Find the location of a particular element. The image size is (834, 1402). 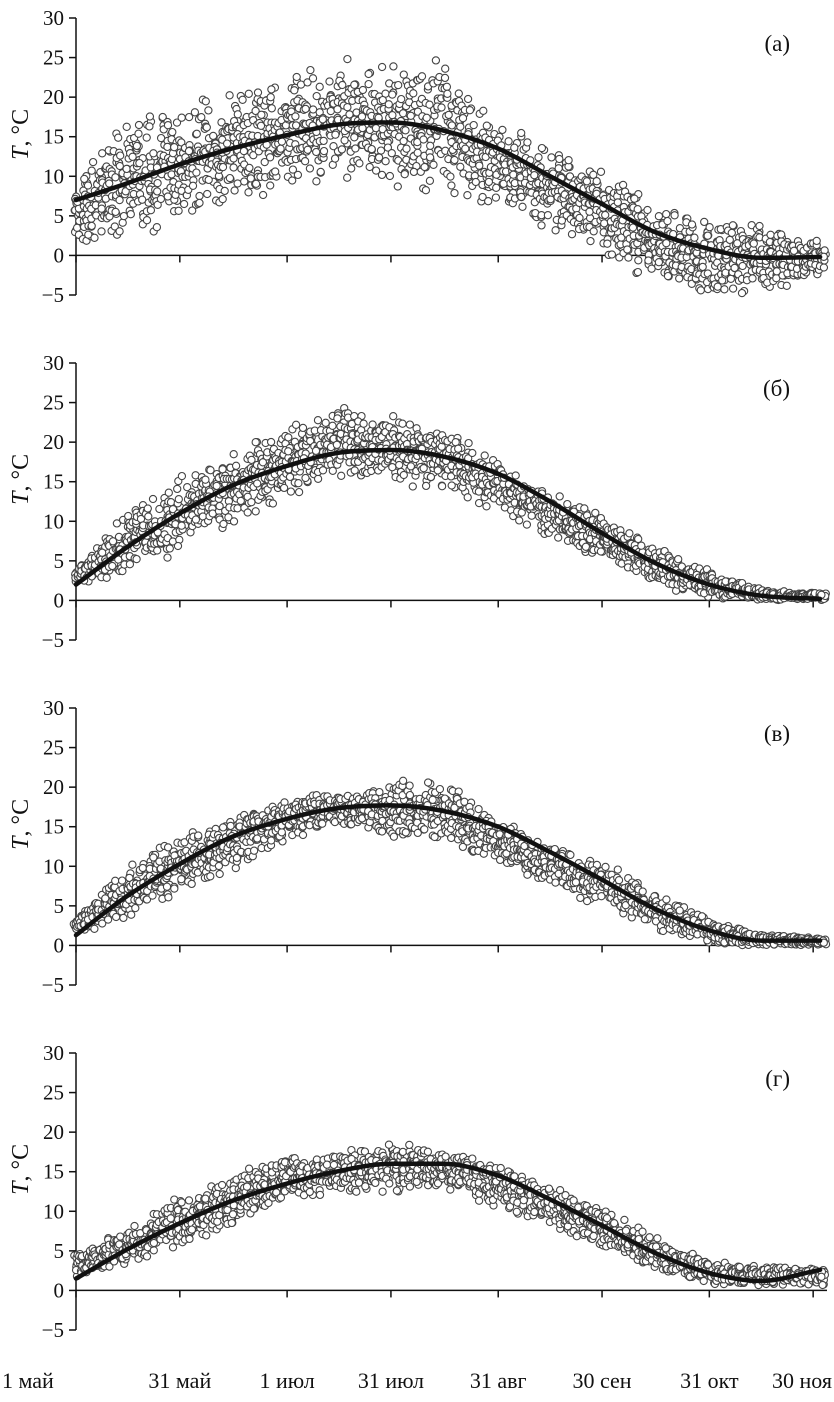

y-tick-label: 0 is located at coordinates (59, 945).